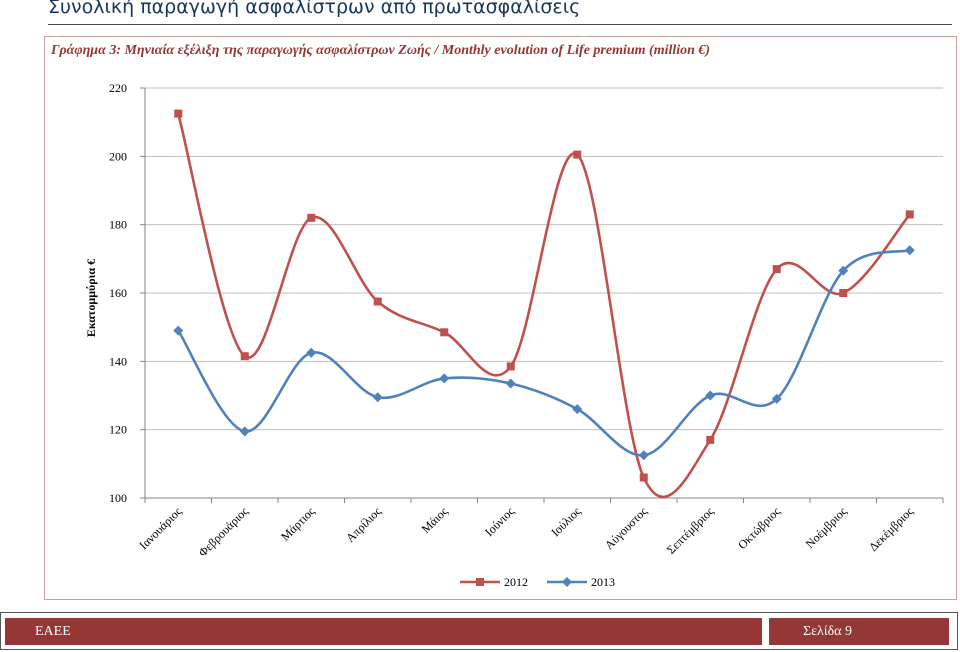  What do you see at coordinates (516, 582) in the screenshot?
I see `legend-label-2012: 2012` at bounding box center [516, 582].